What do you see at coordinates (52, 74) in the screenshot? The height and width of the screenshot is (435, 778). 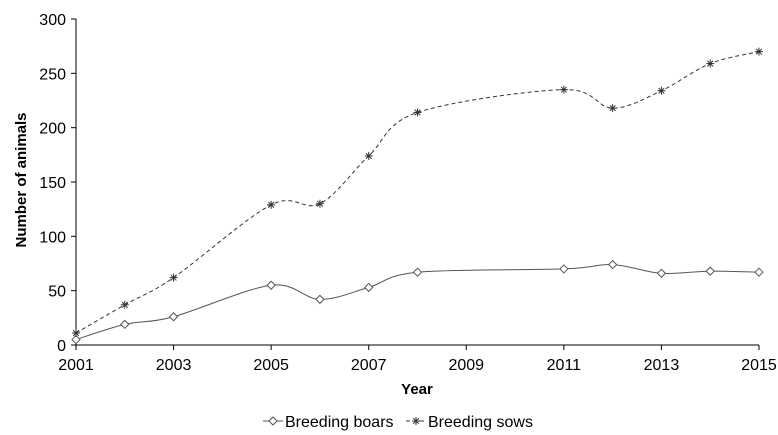 I see `y-tick-label: 250` at bounding box center [52, 74].